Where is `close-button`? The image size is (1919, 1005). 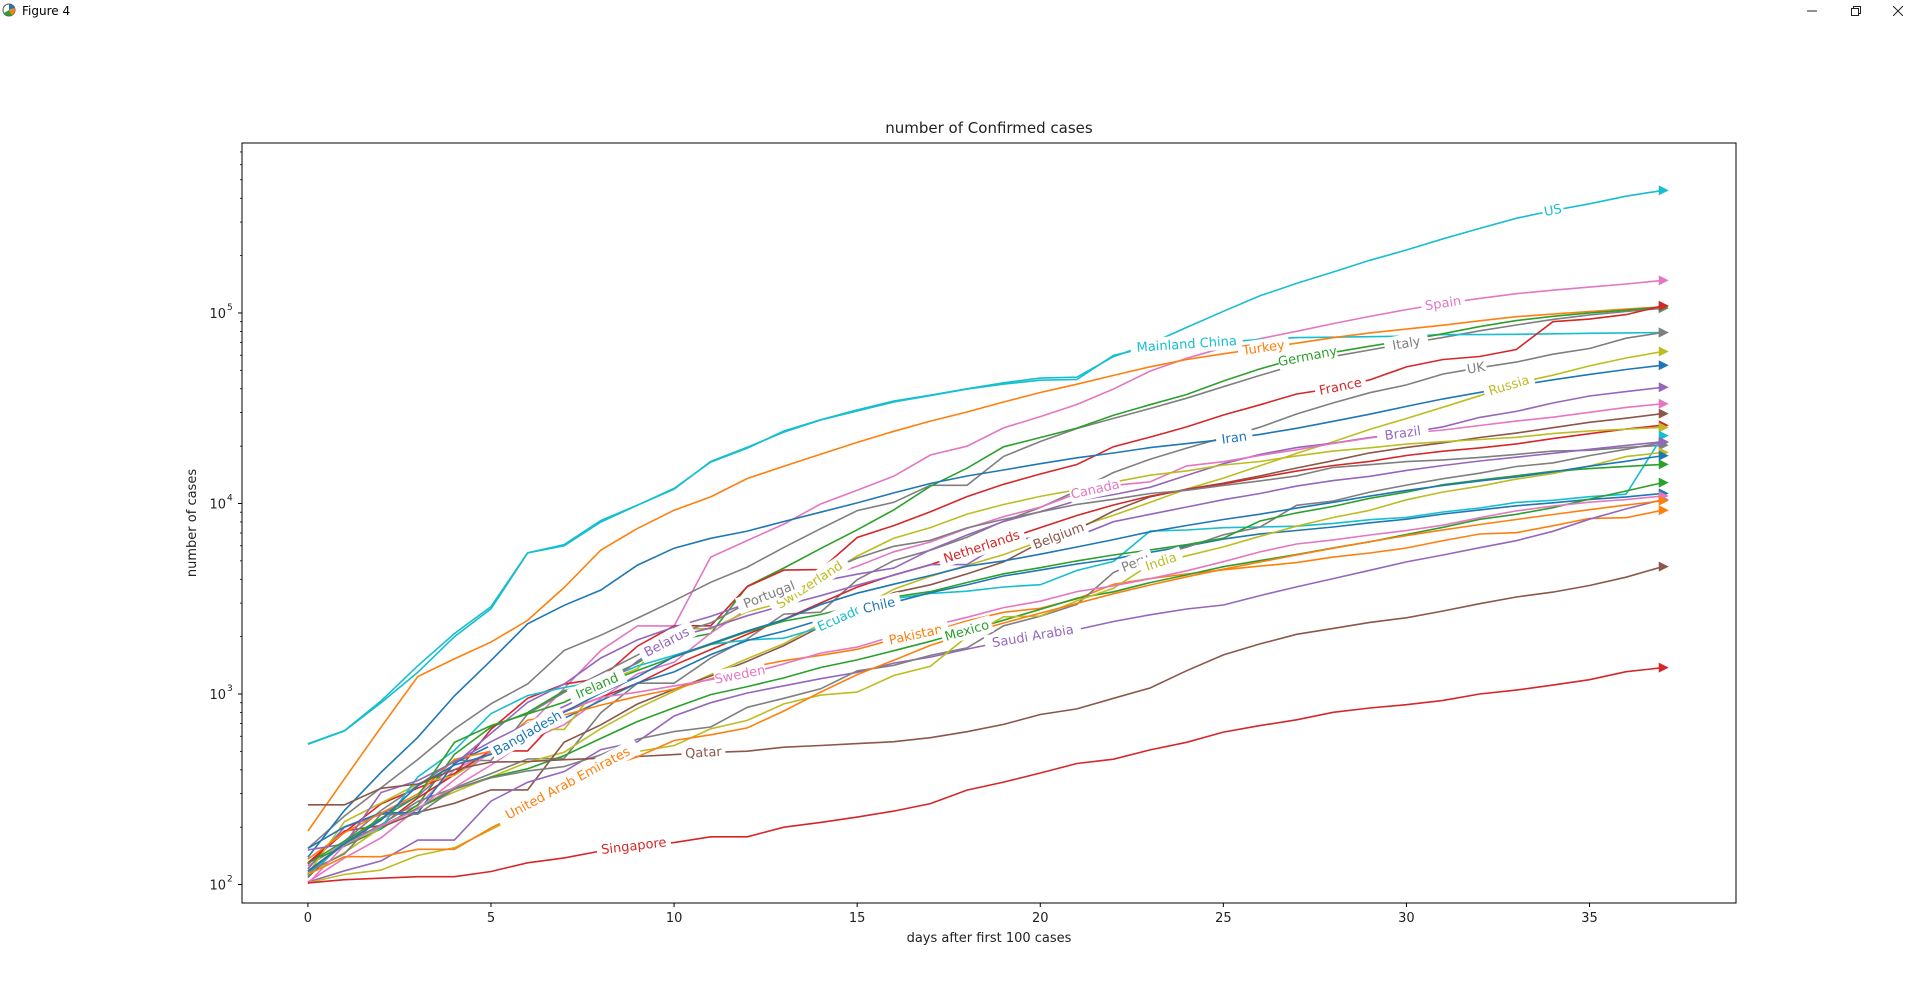 close-button is located at coordinates (1897, 11).